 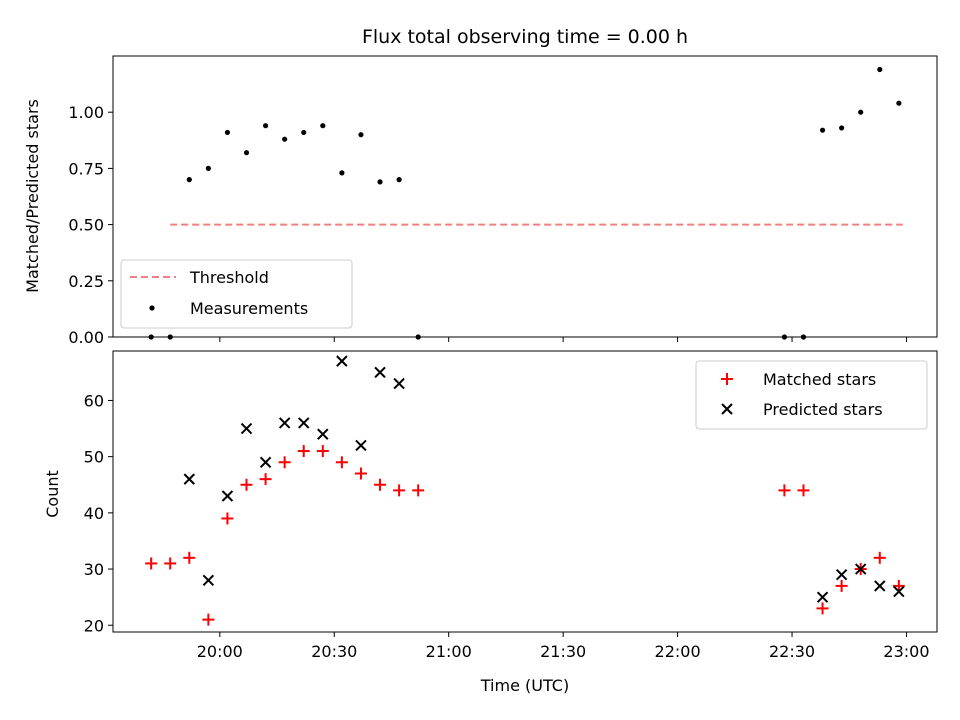 I want to click on top-y-tick-label: 0.25, so click(x=86, y=281).